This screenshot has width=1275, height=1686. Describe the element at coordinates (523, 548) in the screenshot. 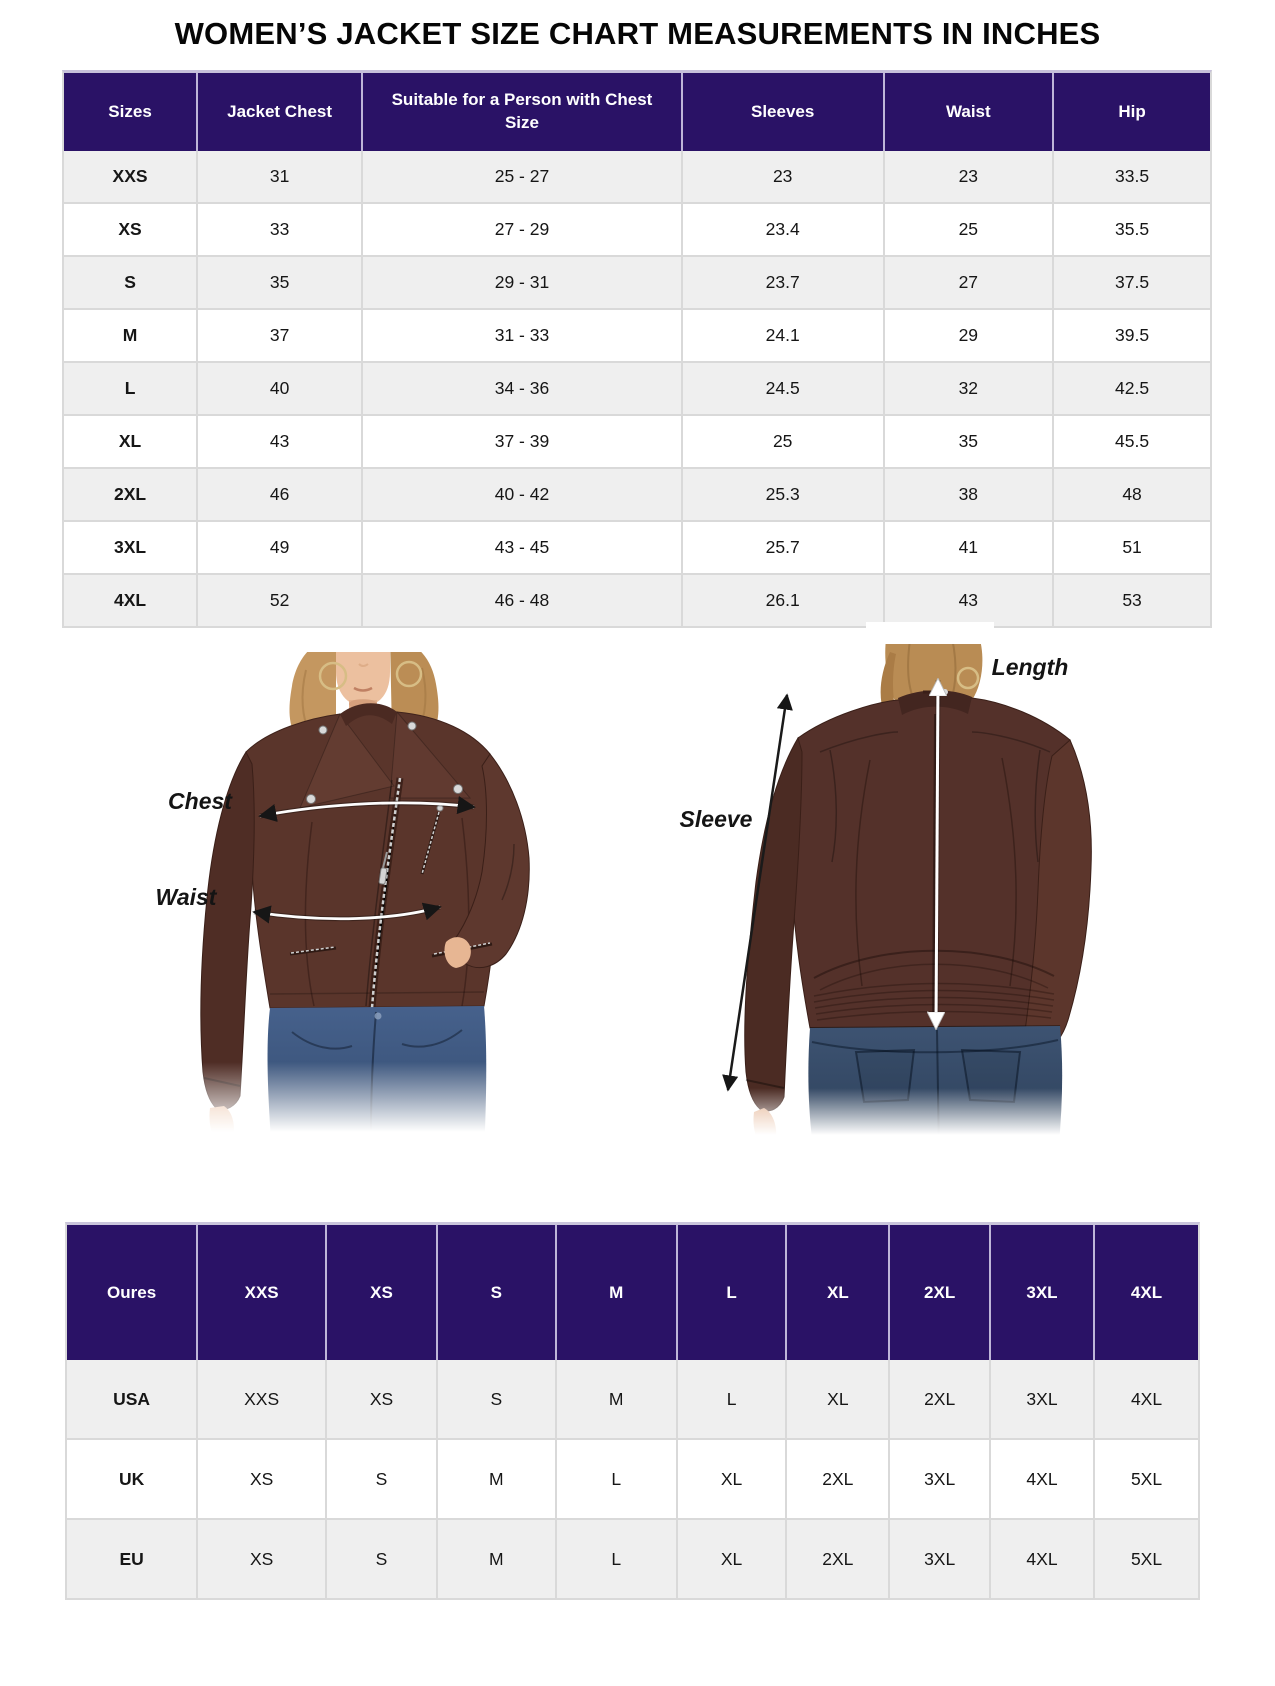

I see `cell: 43 - 45` at that location.